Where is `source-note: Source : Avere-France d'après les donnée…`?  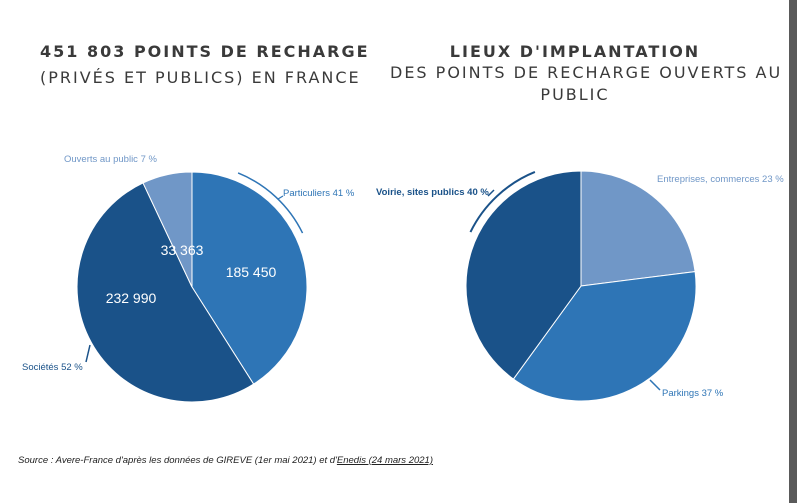 source-note: Source : Avere-France d'après les donnée… is located at coordinates (225, 460).